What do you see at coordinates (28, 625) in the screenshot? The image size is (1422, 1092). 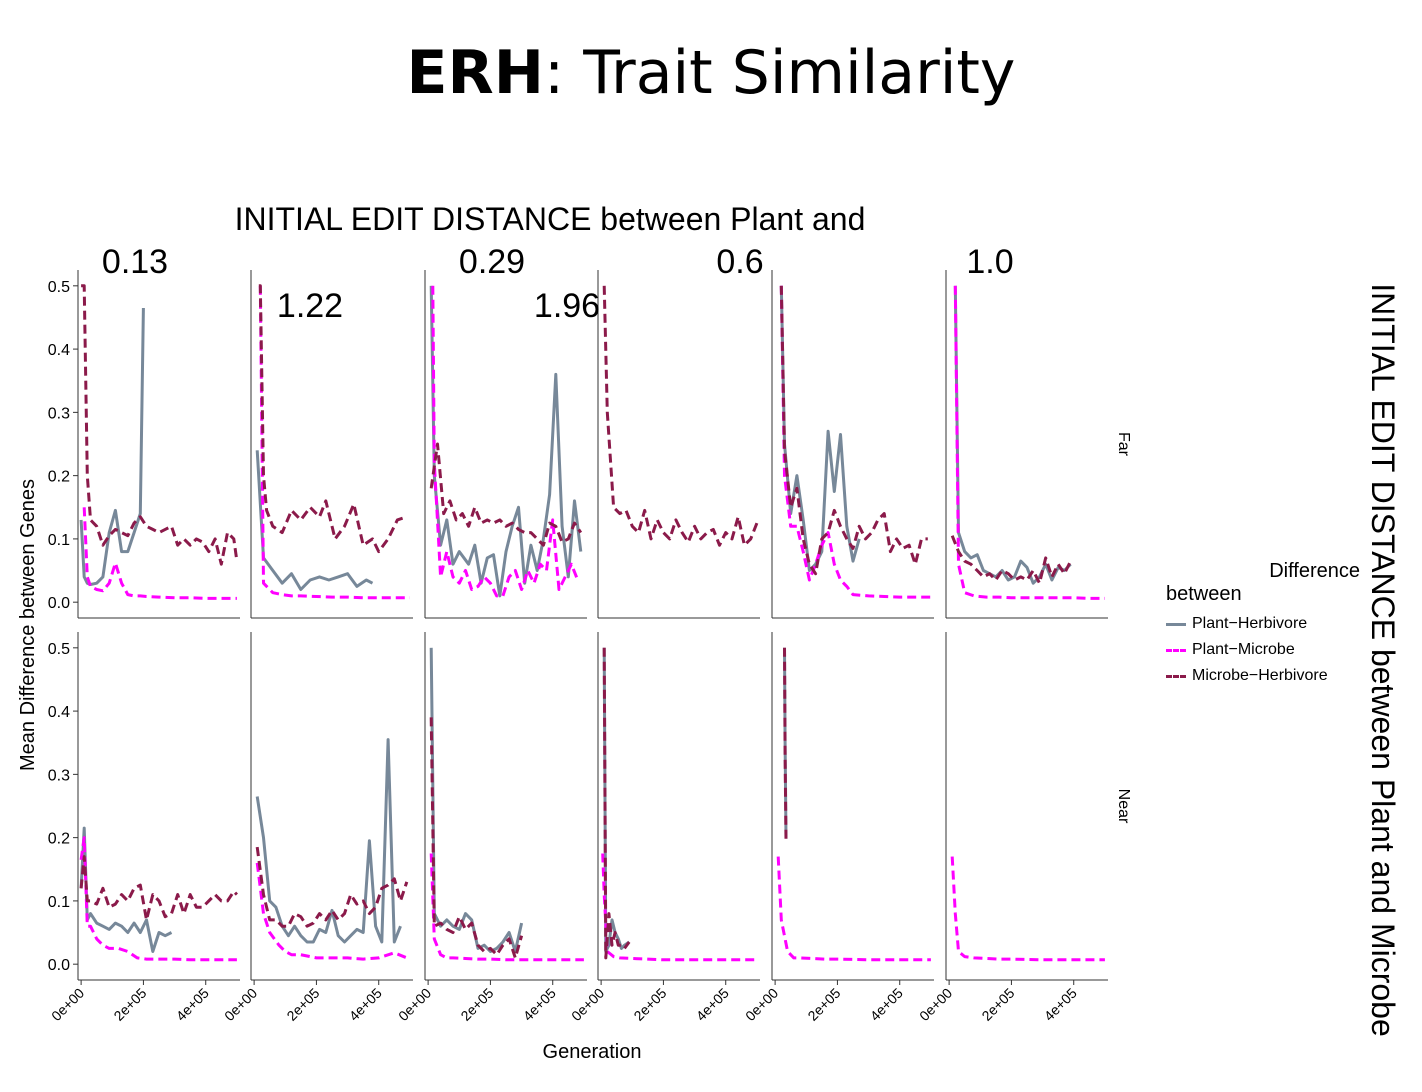 I see `y-axis-title: Mean Difference between Genes` at bounding box center [28, 625].